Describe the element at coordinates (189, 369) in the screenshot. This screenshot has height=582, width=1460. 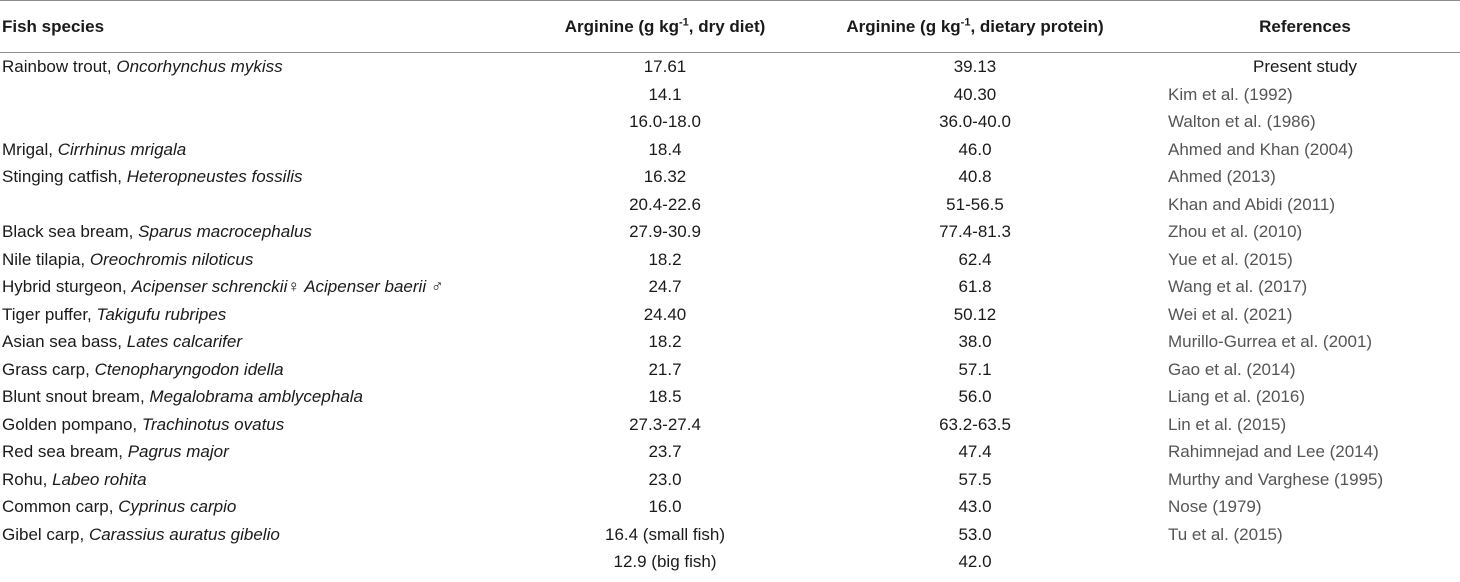
I see `scientific-name: Ctenopharyngodon idella` at that location.